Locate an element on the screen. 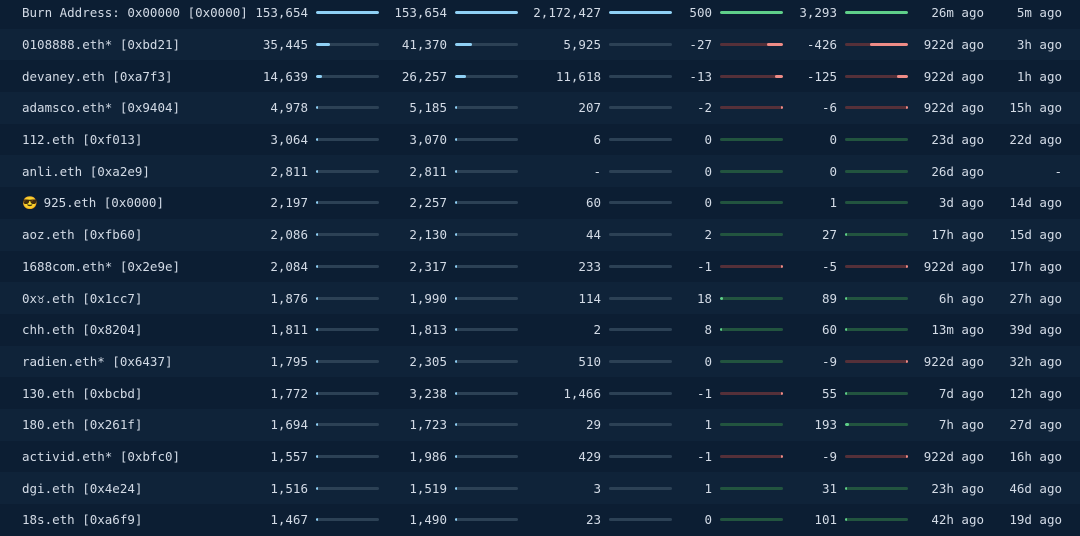 Image resolution: width=1080 pixels, height=536 pixels. address-name: activid.eth* [0xbfc0] is located at coordinates (101, 457).